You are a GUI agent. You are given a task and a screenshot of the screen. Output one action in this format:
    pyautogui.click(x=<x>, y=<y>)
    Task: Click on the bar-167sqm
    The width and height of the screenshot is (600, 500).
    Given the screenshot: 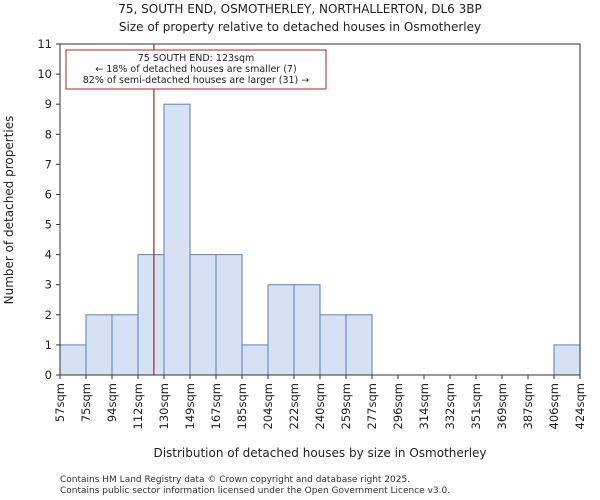 What is the action you would take?
    pyautogui.click(x=229, y=315)
    